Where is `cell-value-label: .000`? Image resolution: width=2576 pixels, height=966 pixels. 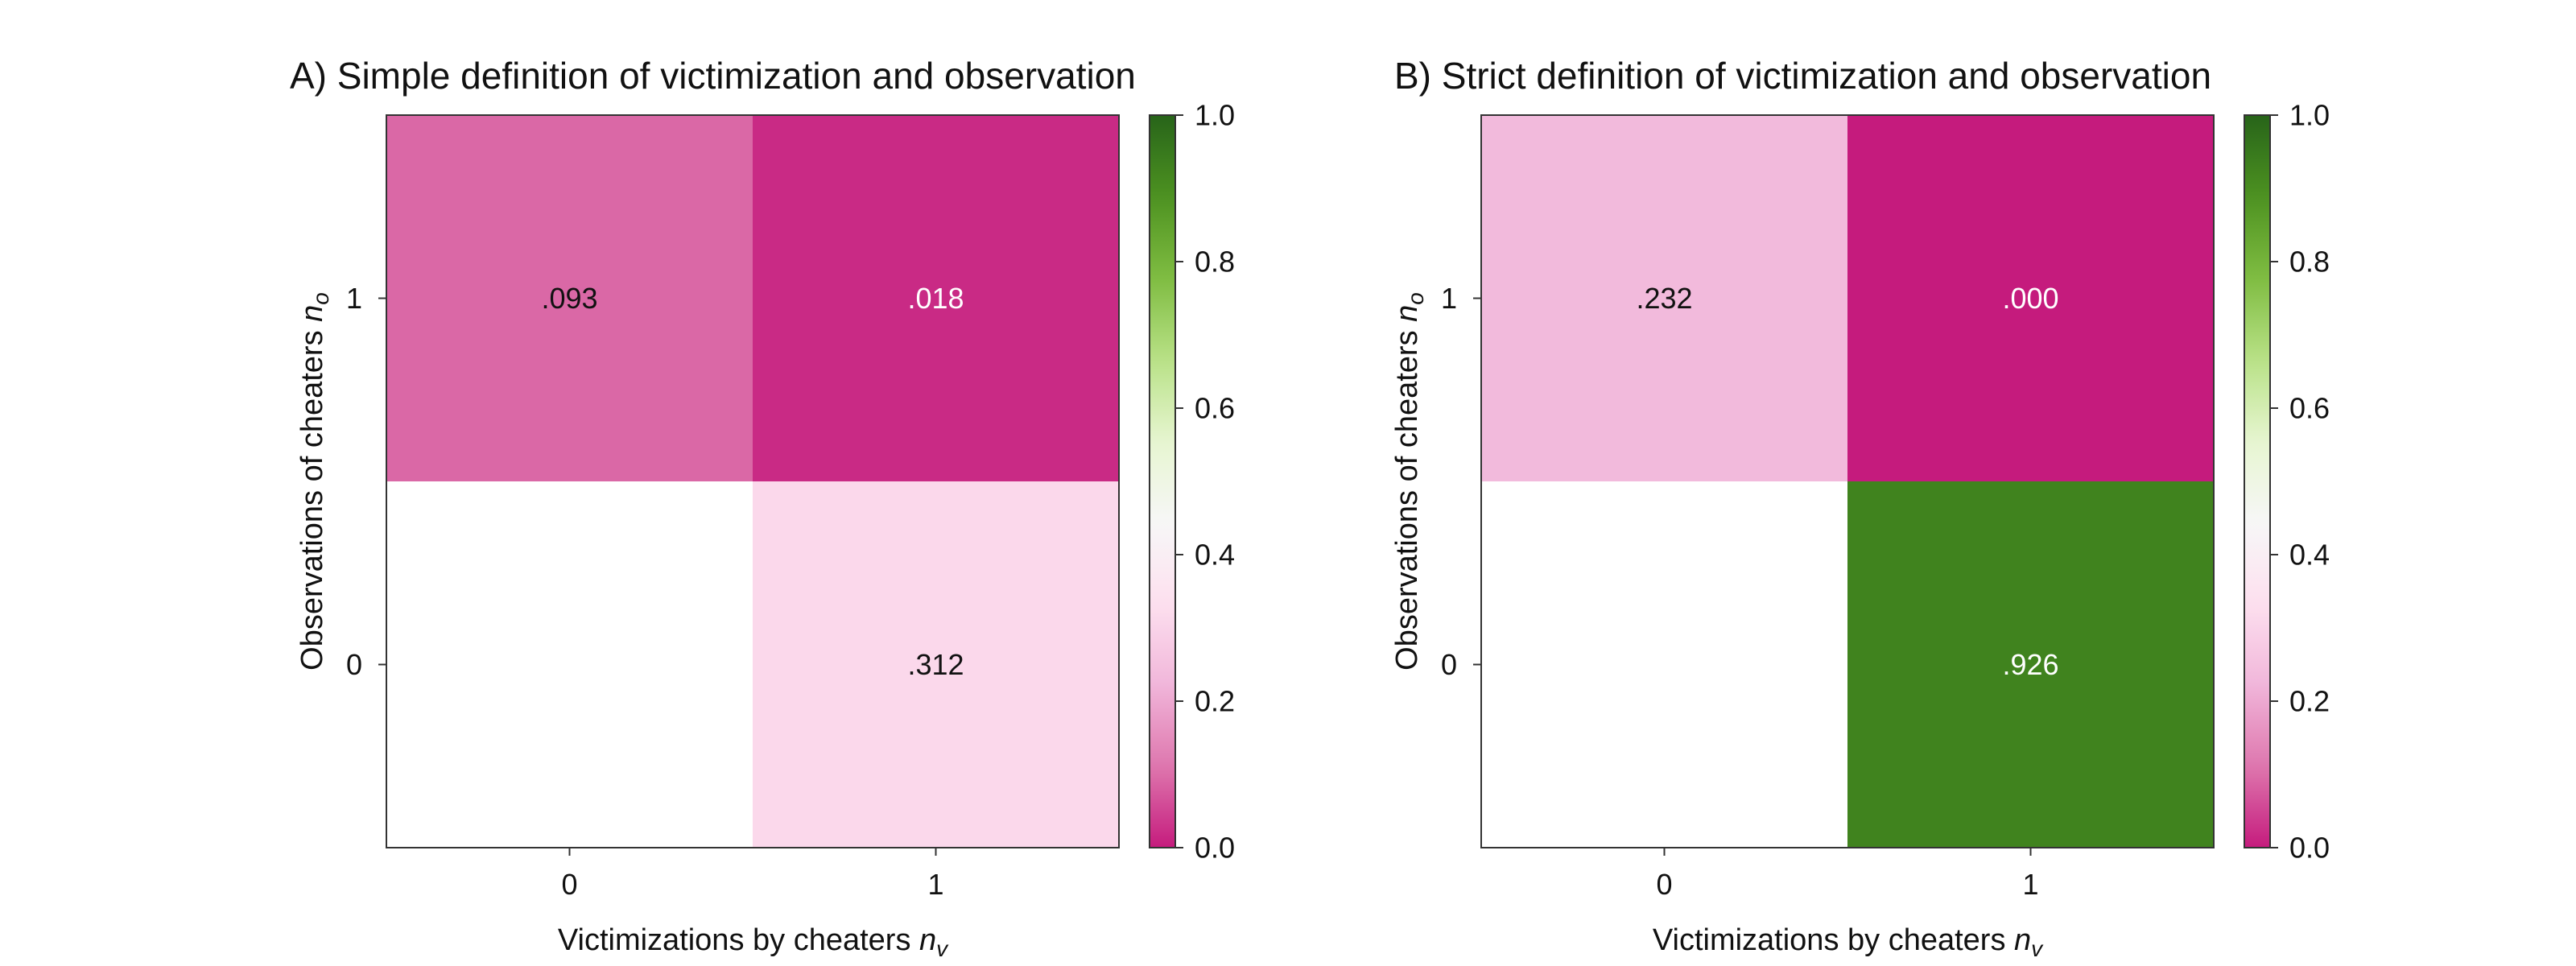
cell-value-label: .000 is located at coordinates (2030, 298).